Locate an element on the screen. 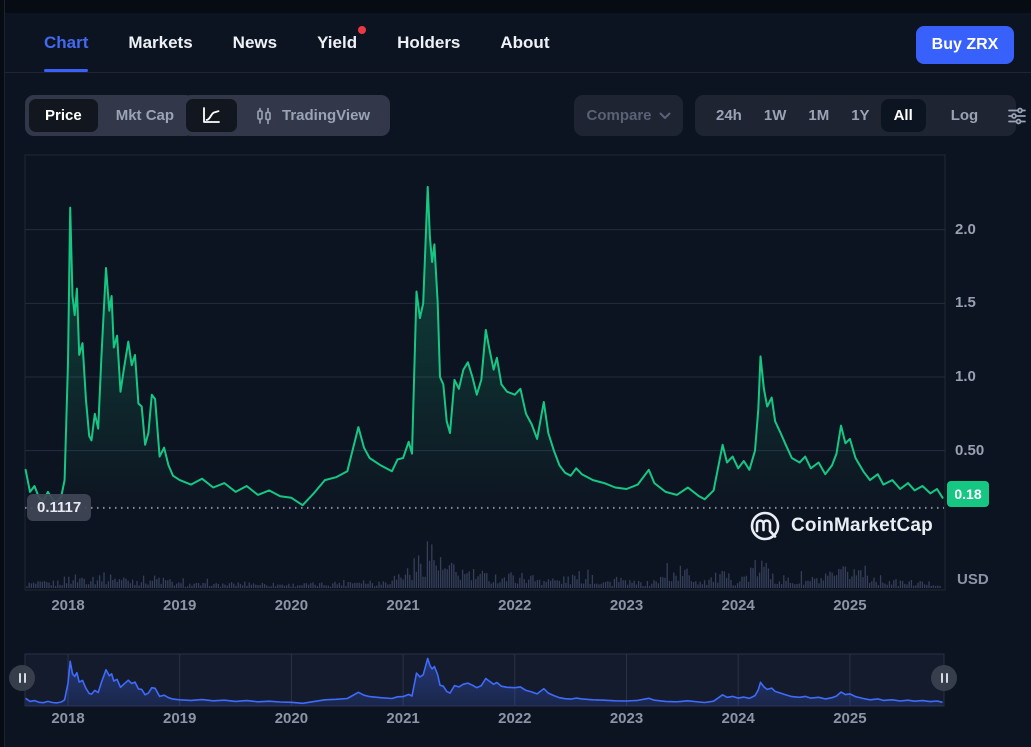 The width and height of the screenshot is (1031, 747). volume-bars is located at coordinates (483, 564).